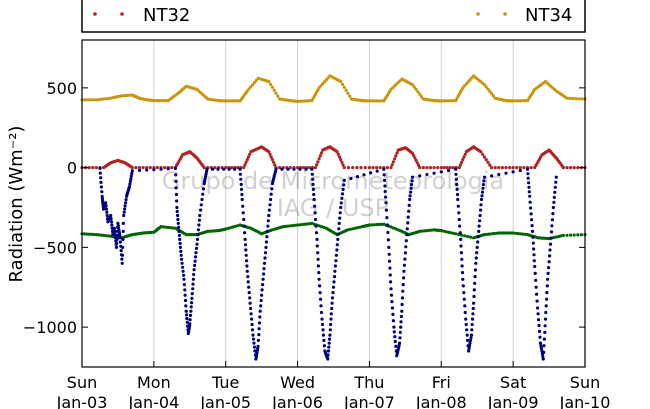 The image size is (650, 409). I want to click on watermark: Grupo de Micrometeorologia IAG / USP, so click(333, 194).